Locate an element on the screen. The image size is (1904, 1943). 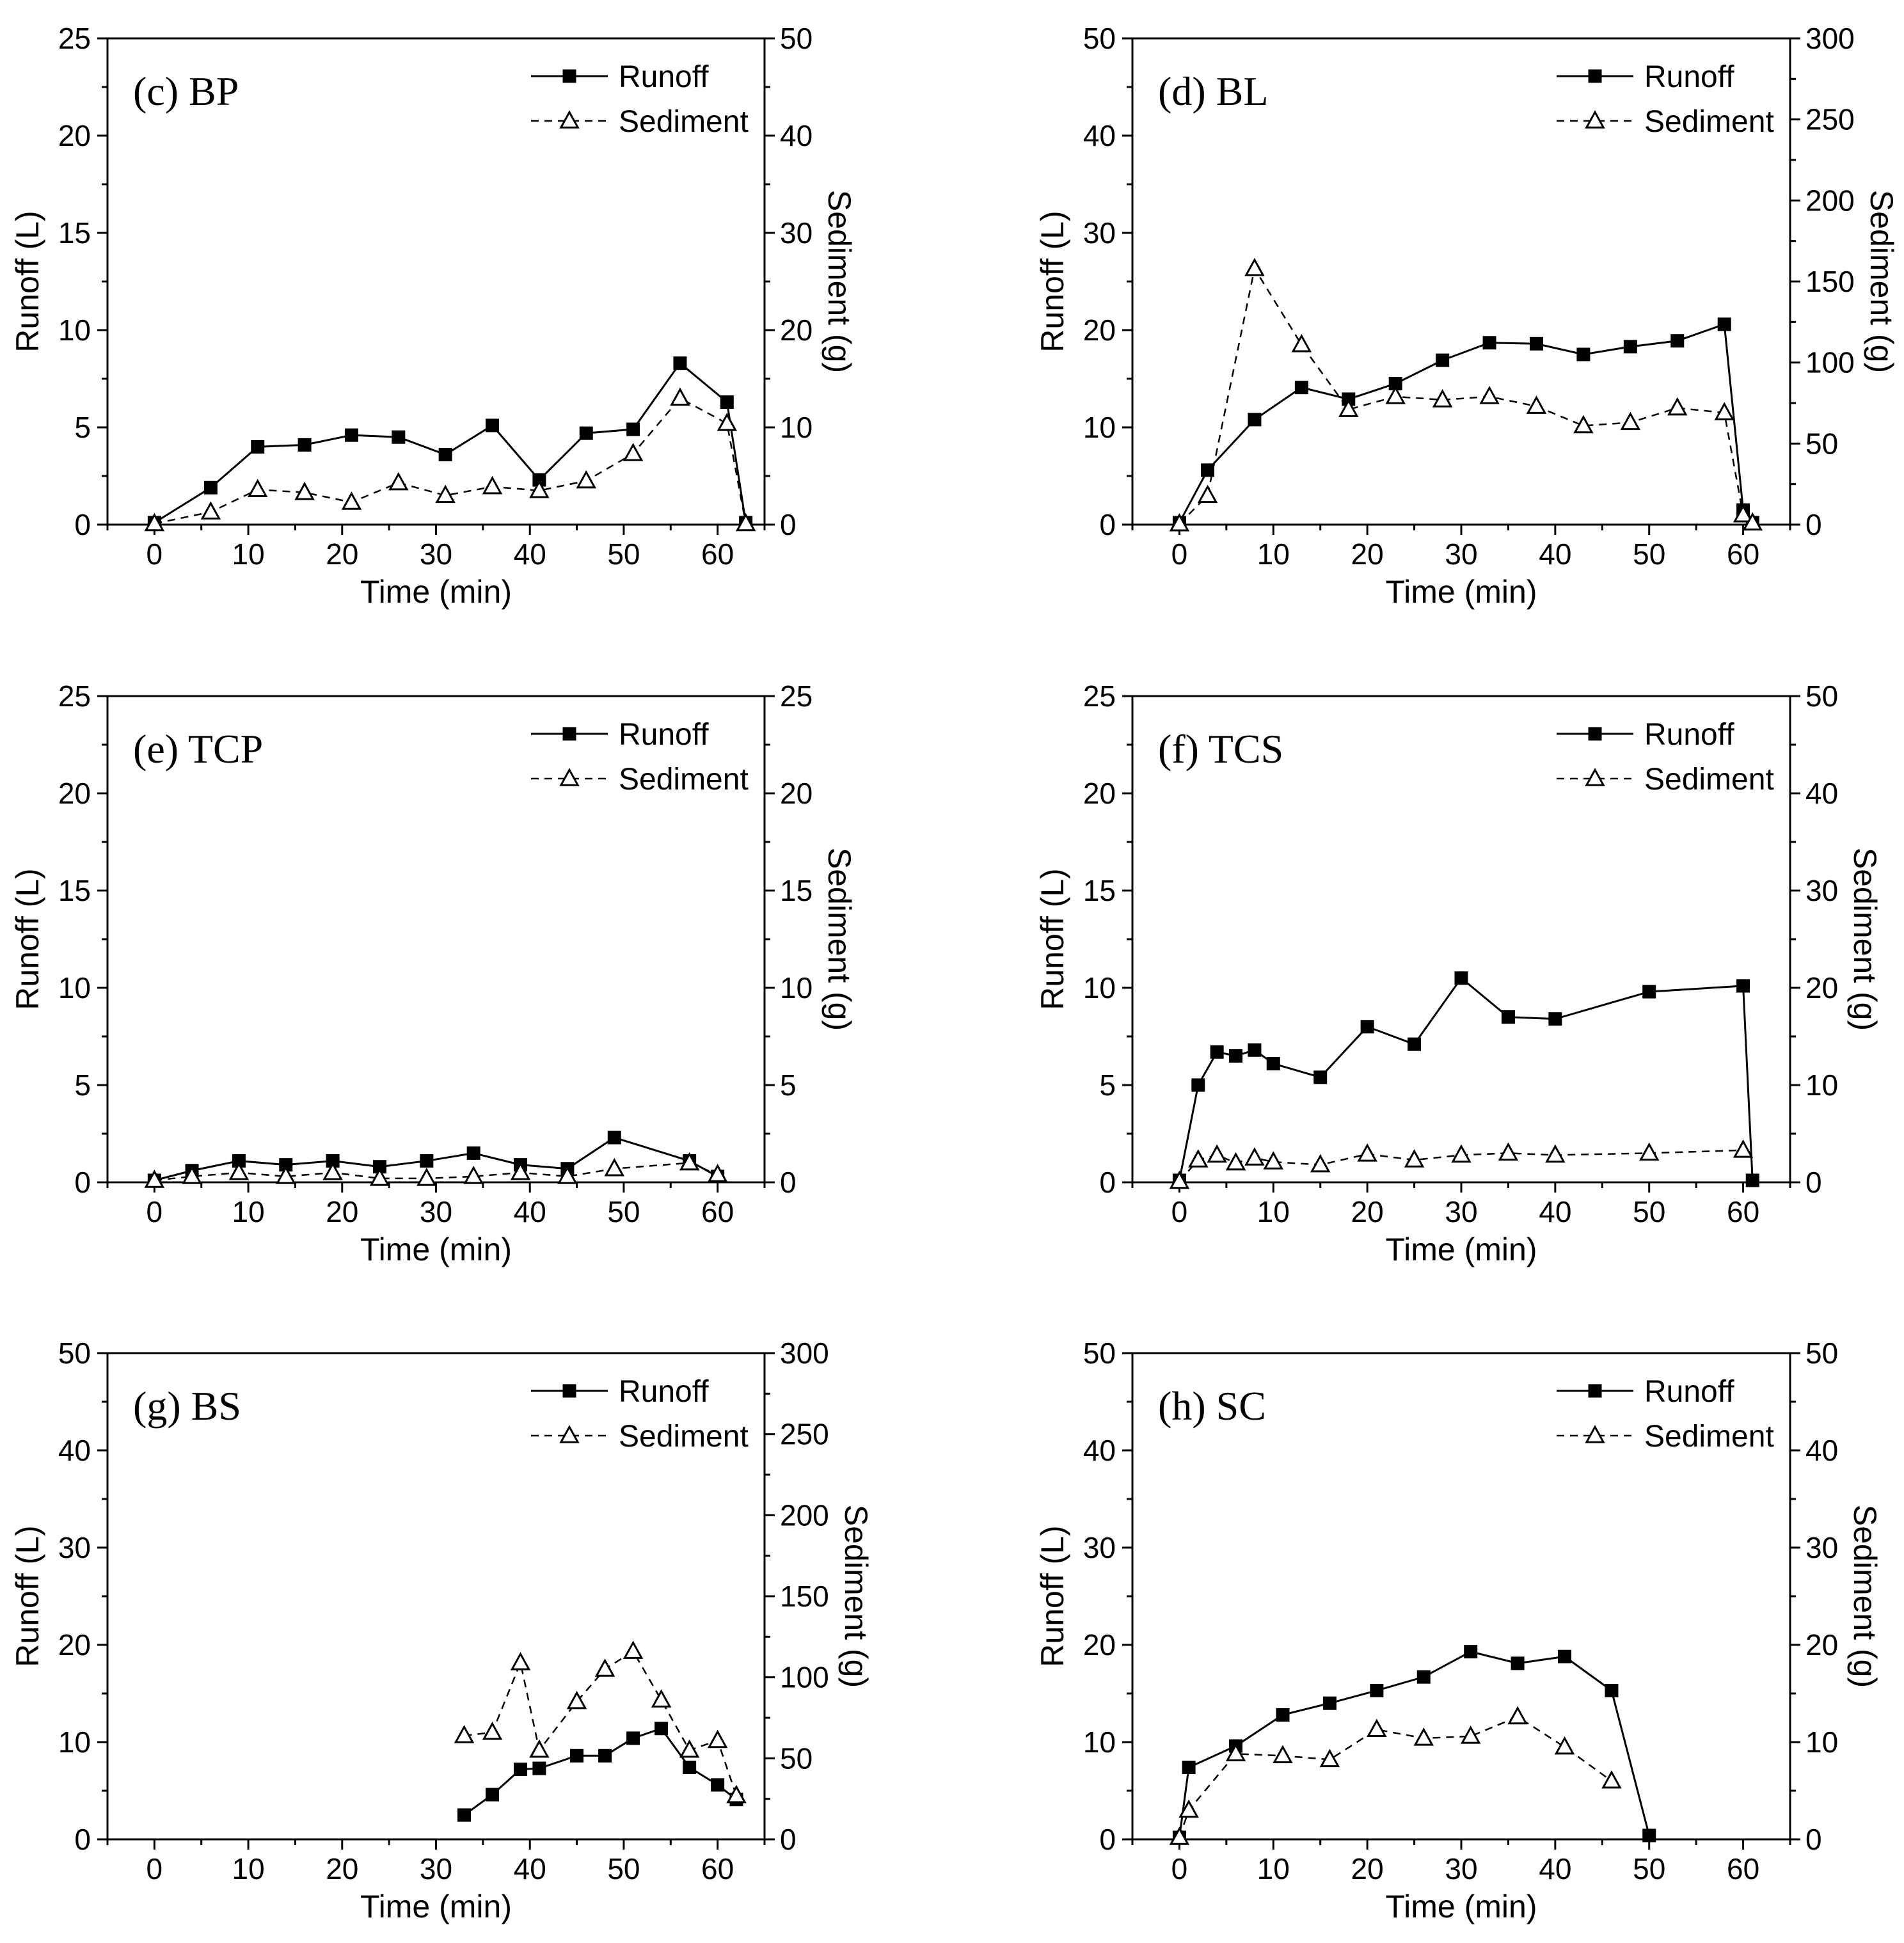
y-tick-label: 30 is located at coordinates (74, 1547).